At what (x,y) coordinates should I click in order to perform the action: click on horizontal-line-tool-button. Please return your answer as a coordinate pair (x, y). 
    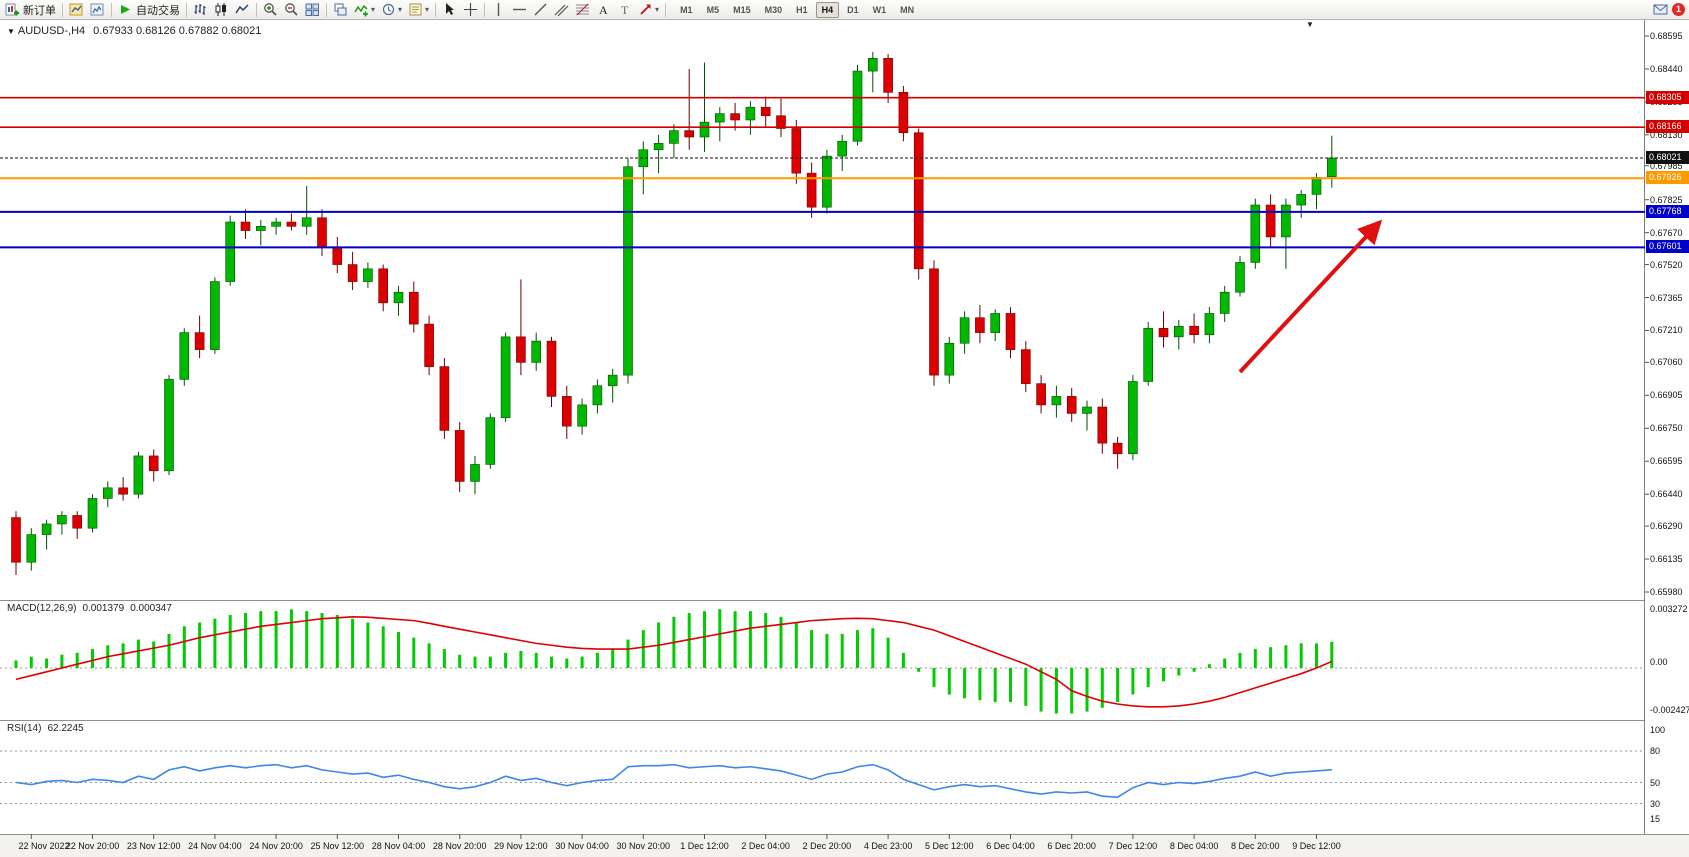
    Looking at the image, I should click on (519, 10).